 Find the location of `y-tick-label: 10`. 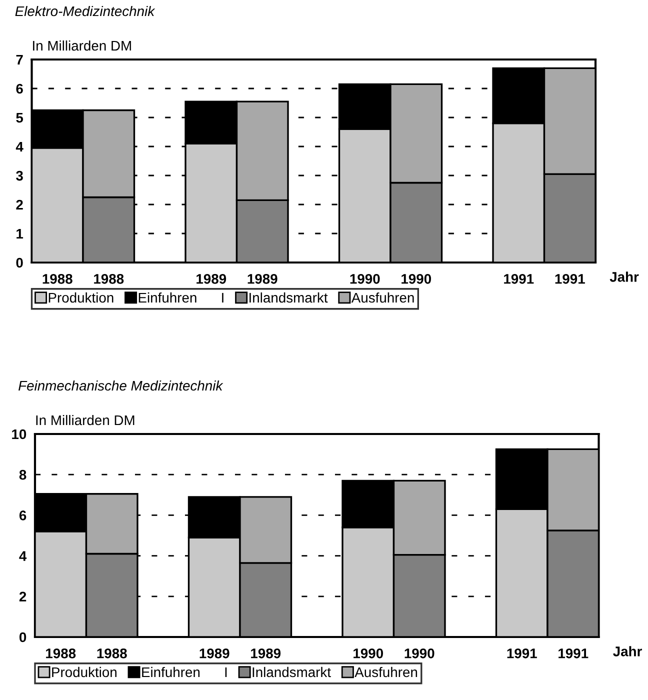

y-tick-label: 10 is located at coordinates (19, 434).